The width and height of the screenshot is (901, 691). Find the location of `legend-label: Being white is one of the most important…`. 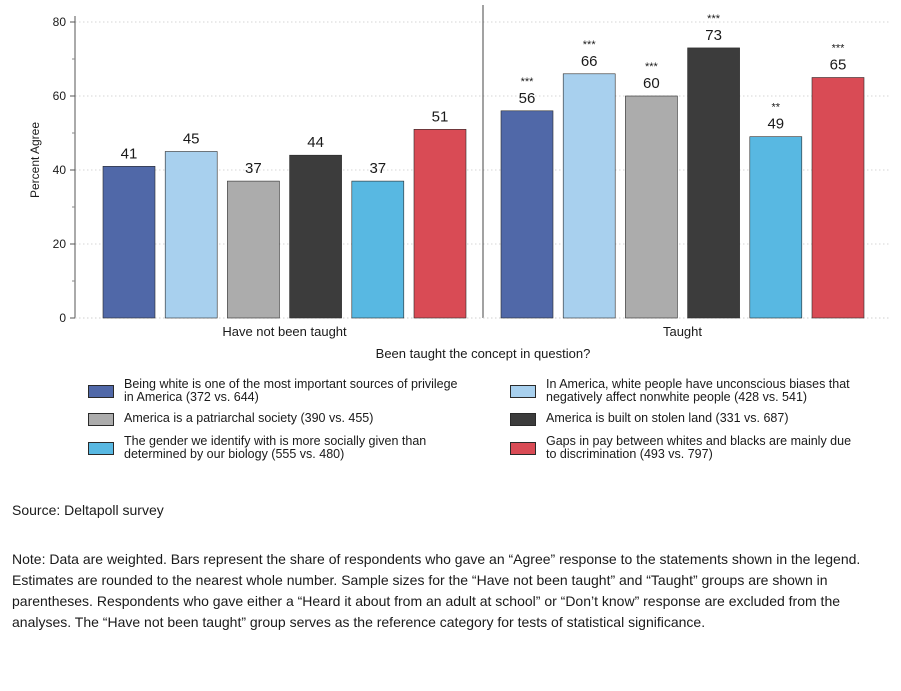

legend-label: Being white is one of the most important… is located at coordinates (291, 391).